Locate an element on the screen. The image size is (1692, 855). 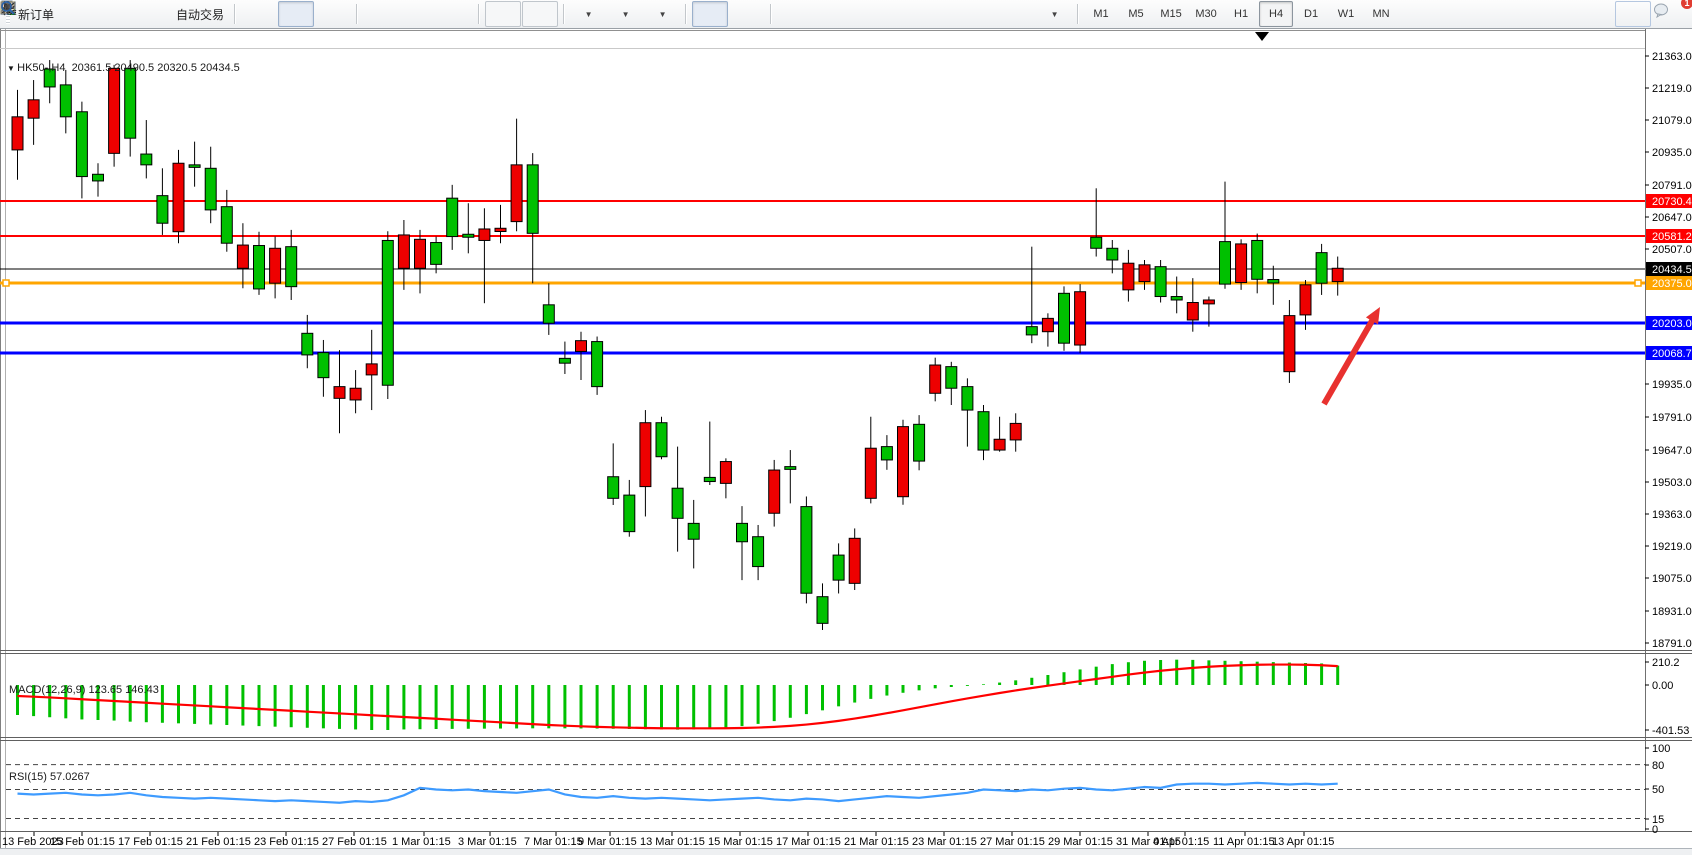
rsi-indicator-label: RSI(15) 57.0267 is located at coordinates (49, 777).